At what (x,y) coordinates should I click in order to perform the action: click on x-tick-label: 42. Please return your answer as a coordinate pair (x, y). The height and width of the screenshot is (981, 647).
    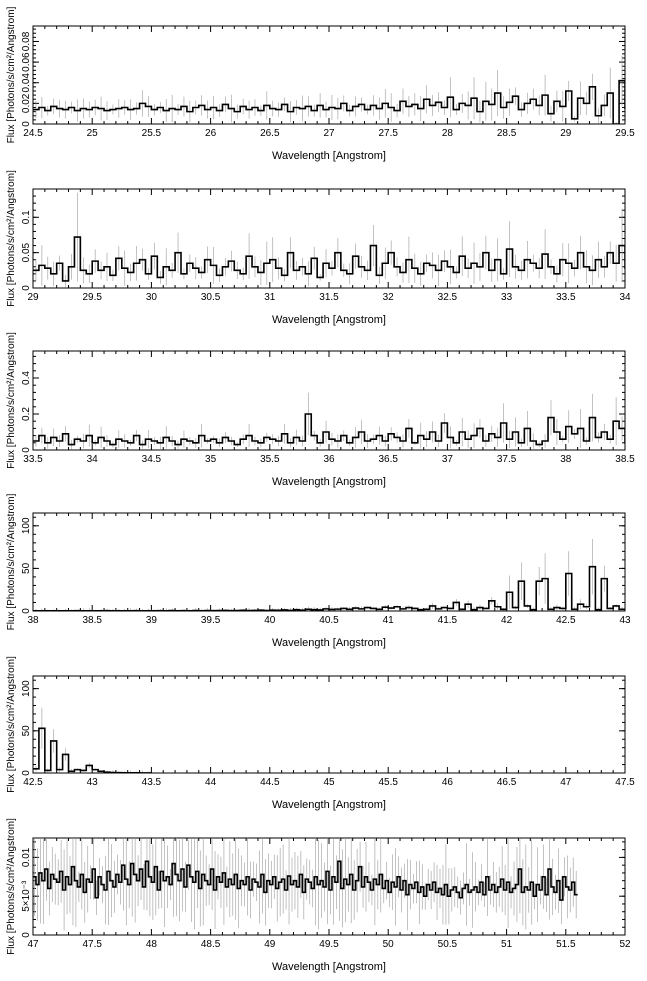
    Looking at the image, I should click on (507, 620).